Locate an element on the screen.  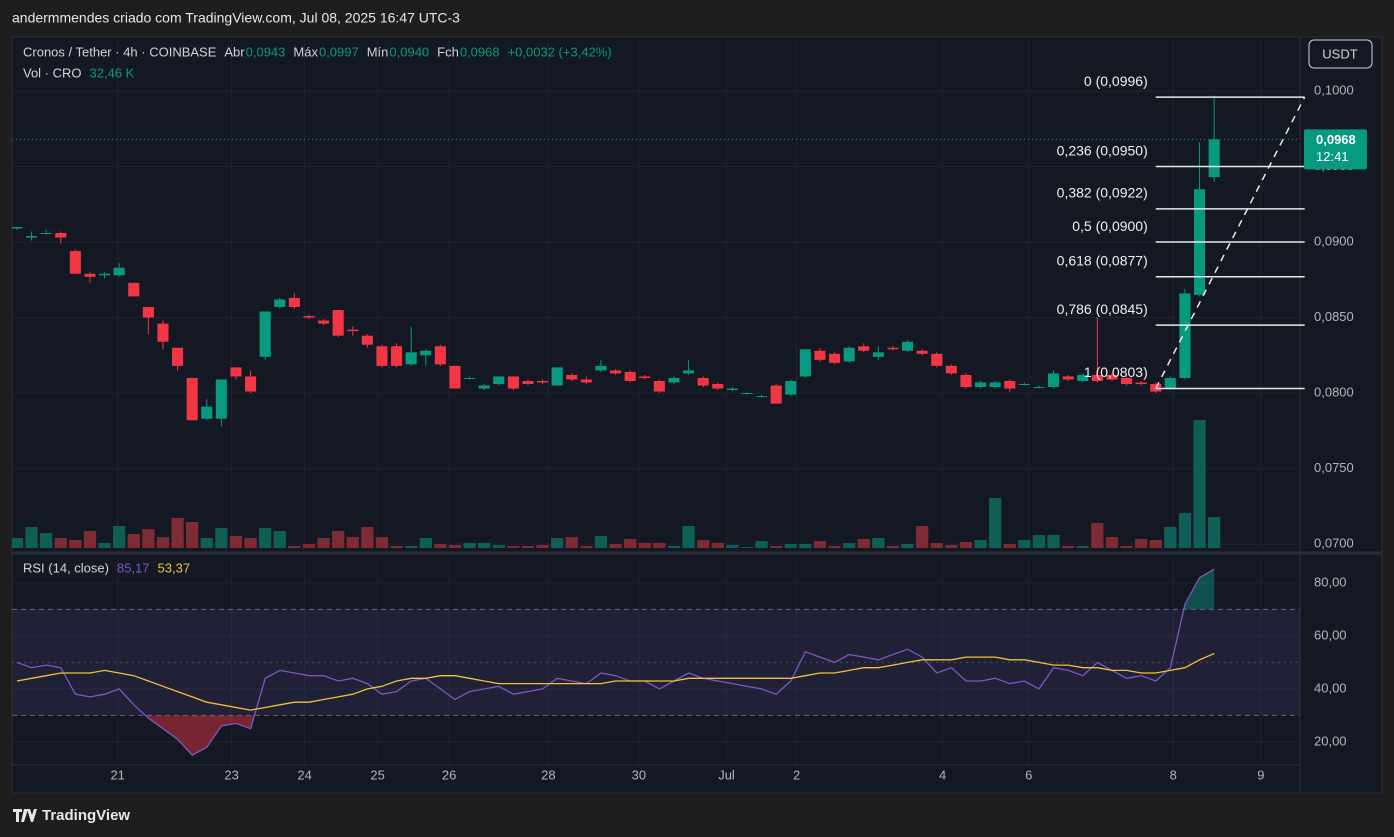
x-tick-label: 2 is located at coordinates (796, 774).